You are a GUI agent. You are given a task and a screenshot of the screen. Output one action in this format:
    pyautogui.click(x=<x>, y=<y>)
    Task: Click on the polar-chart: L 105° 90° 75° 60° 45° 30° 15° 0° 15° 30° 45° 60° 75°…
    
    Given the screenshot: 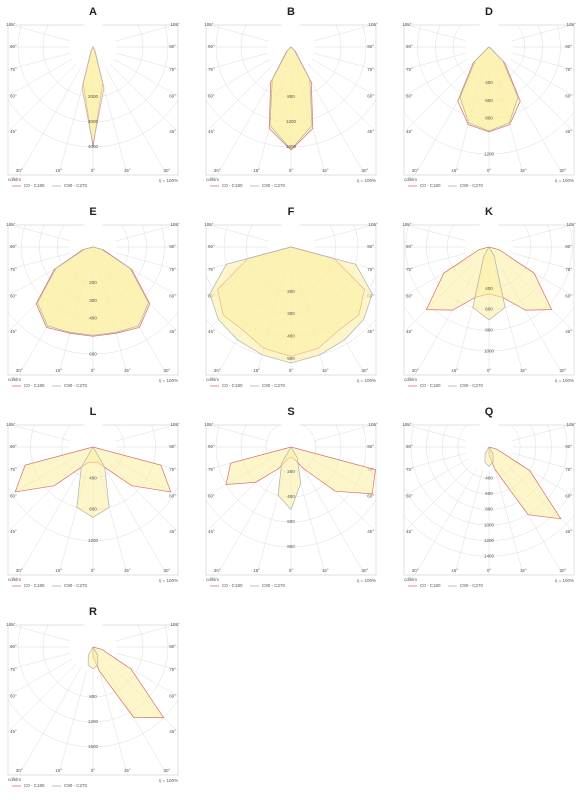 What is the action you would take?
    pyautogui.click(x=93, y=497)
    